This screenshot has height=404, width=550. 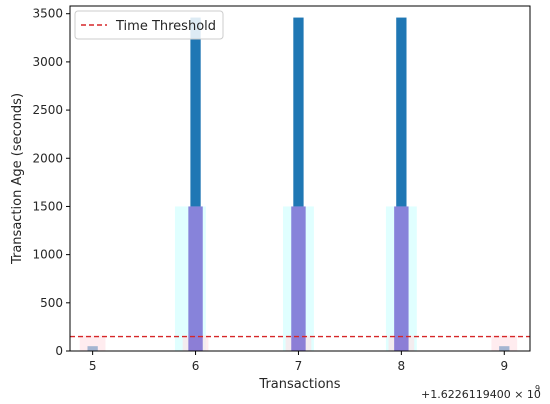 I want to click on y-axis-label: Transaction Age (seconds), so click(x=17, y=179).